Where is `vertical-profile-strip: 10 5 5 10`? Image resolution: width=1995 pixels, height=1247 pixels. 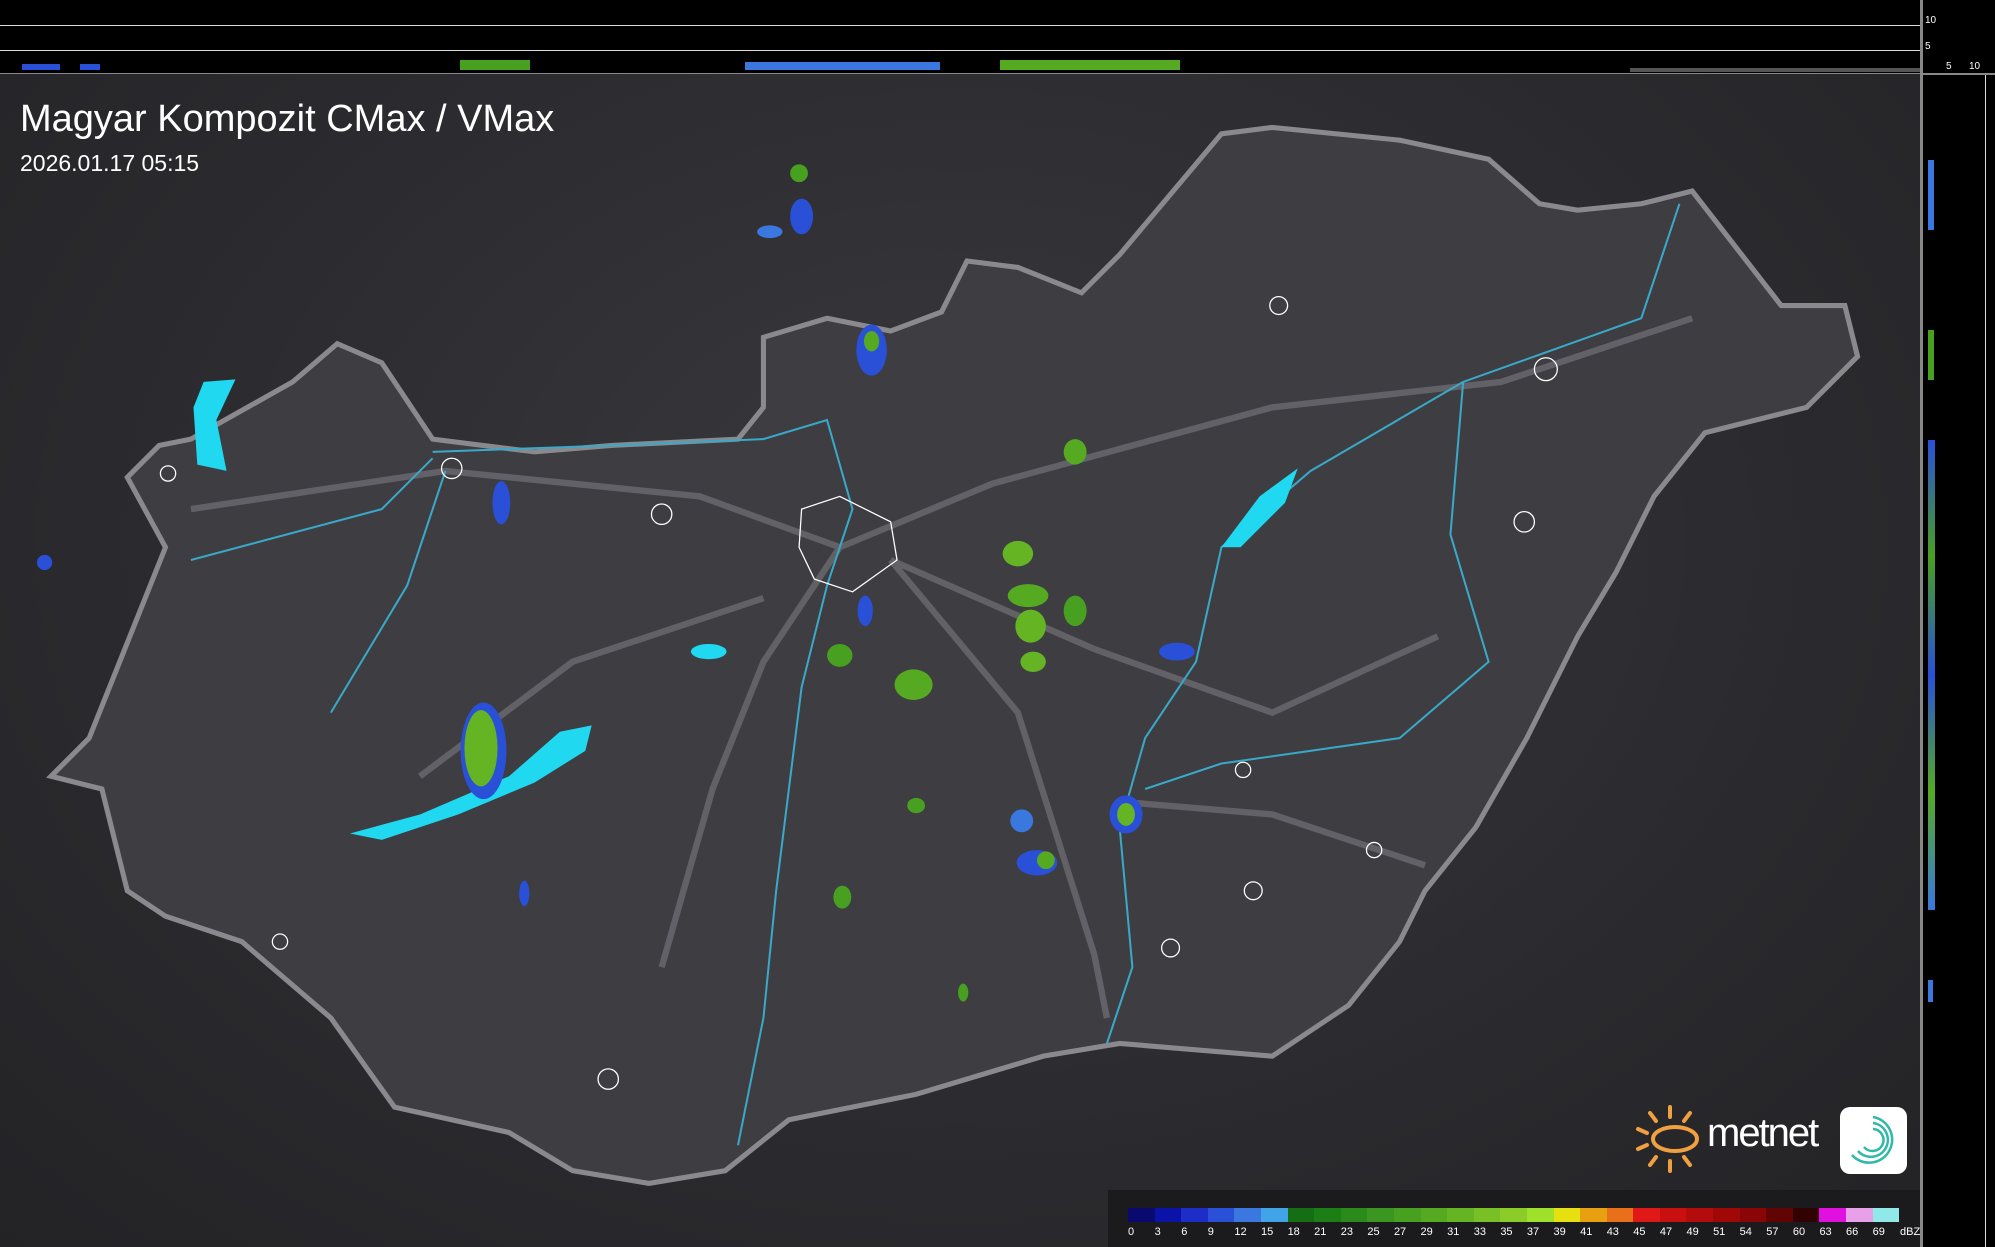 vertical-profile-strip: 10 5 5 10 is located at coordinates (1957, 623).